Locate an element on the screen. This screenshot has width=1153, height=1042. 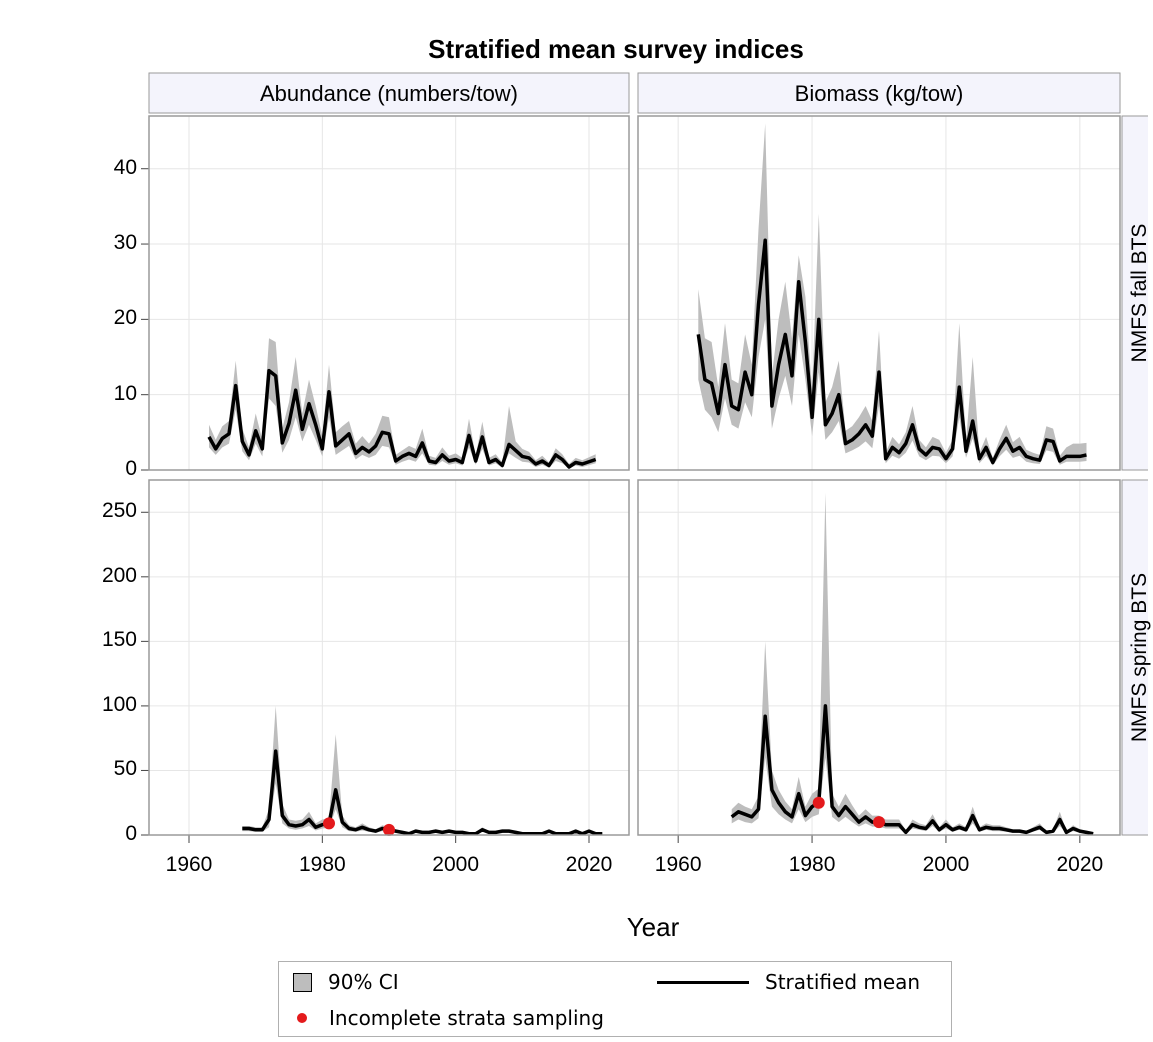
column-strip-label: Abundance (numbers/tow) is located at coordinates (389, 93).